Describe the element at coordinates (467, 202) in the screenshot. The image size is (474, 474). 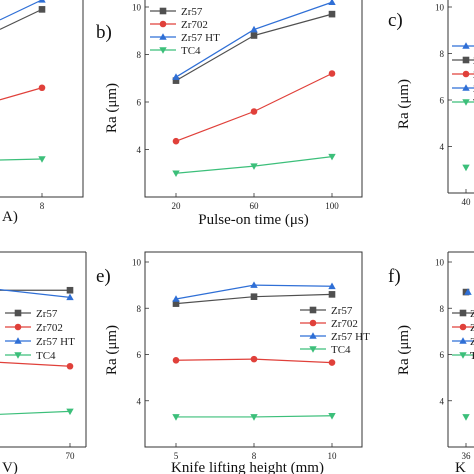
I see `x-tick-label: 40` at that location.